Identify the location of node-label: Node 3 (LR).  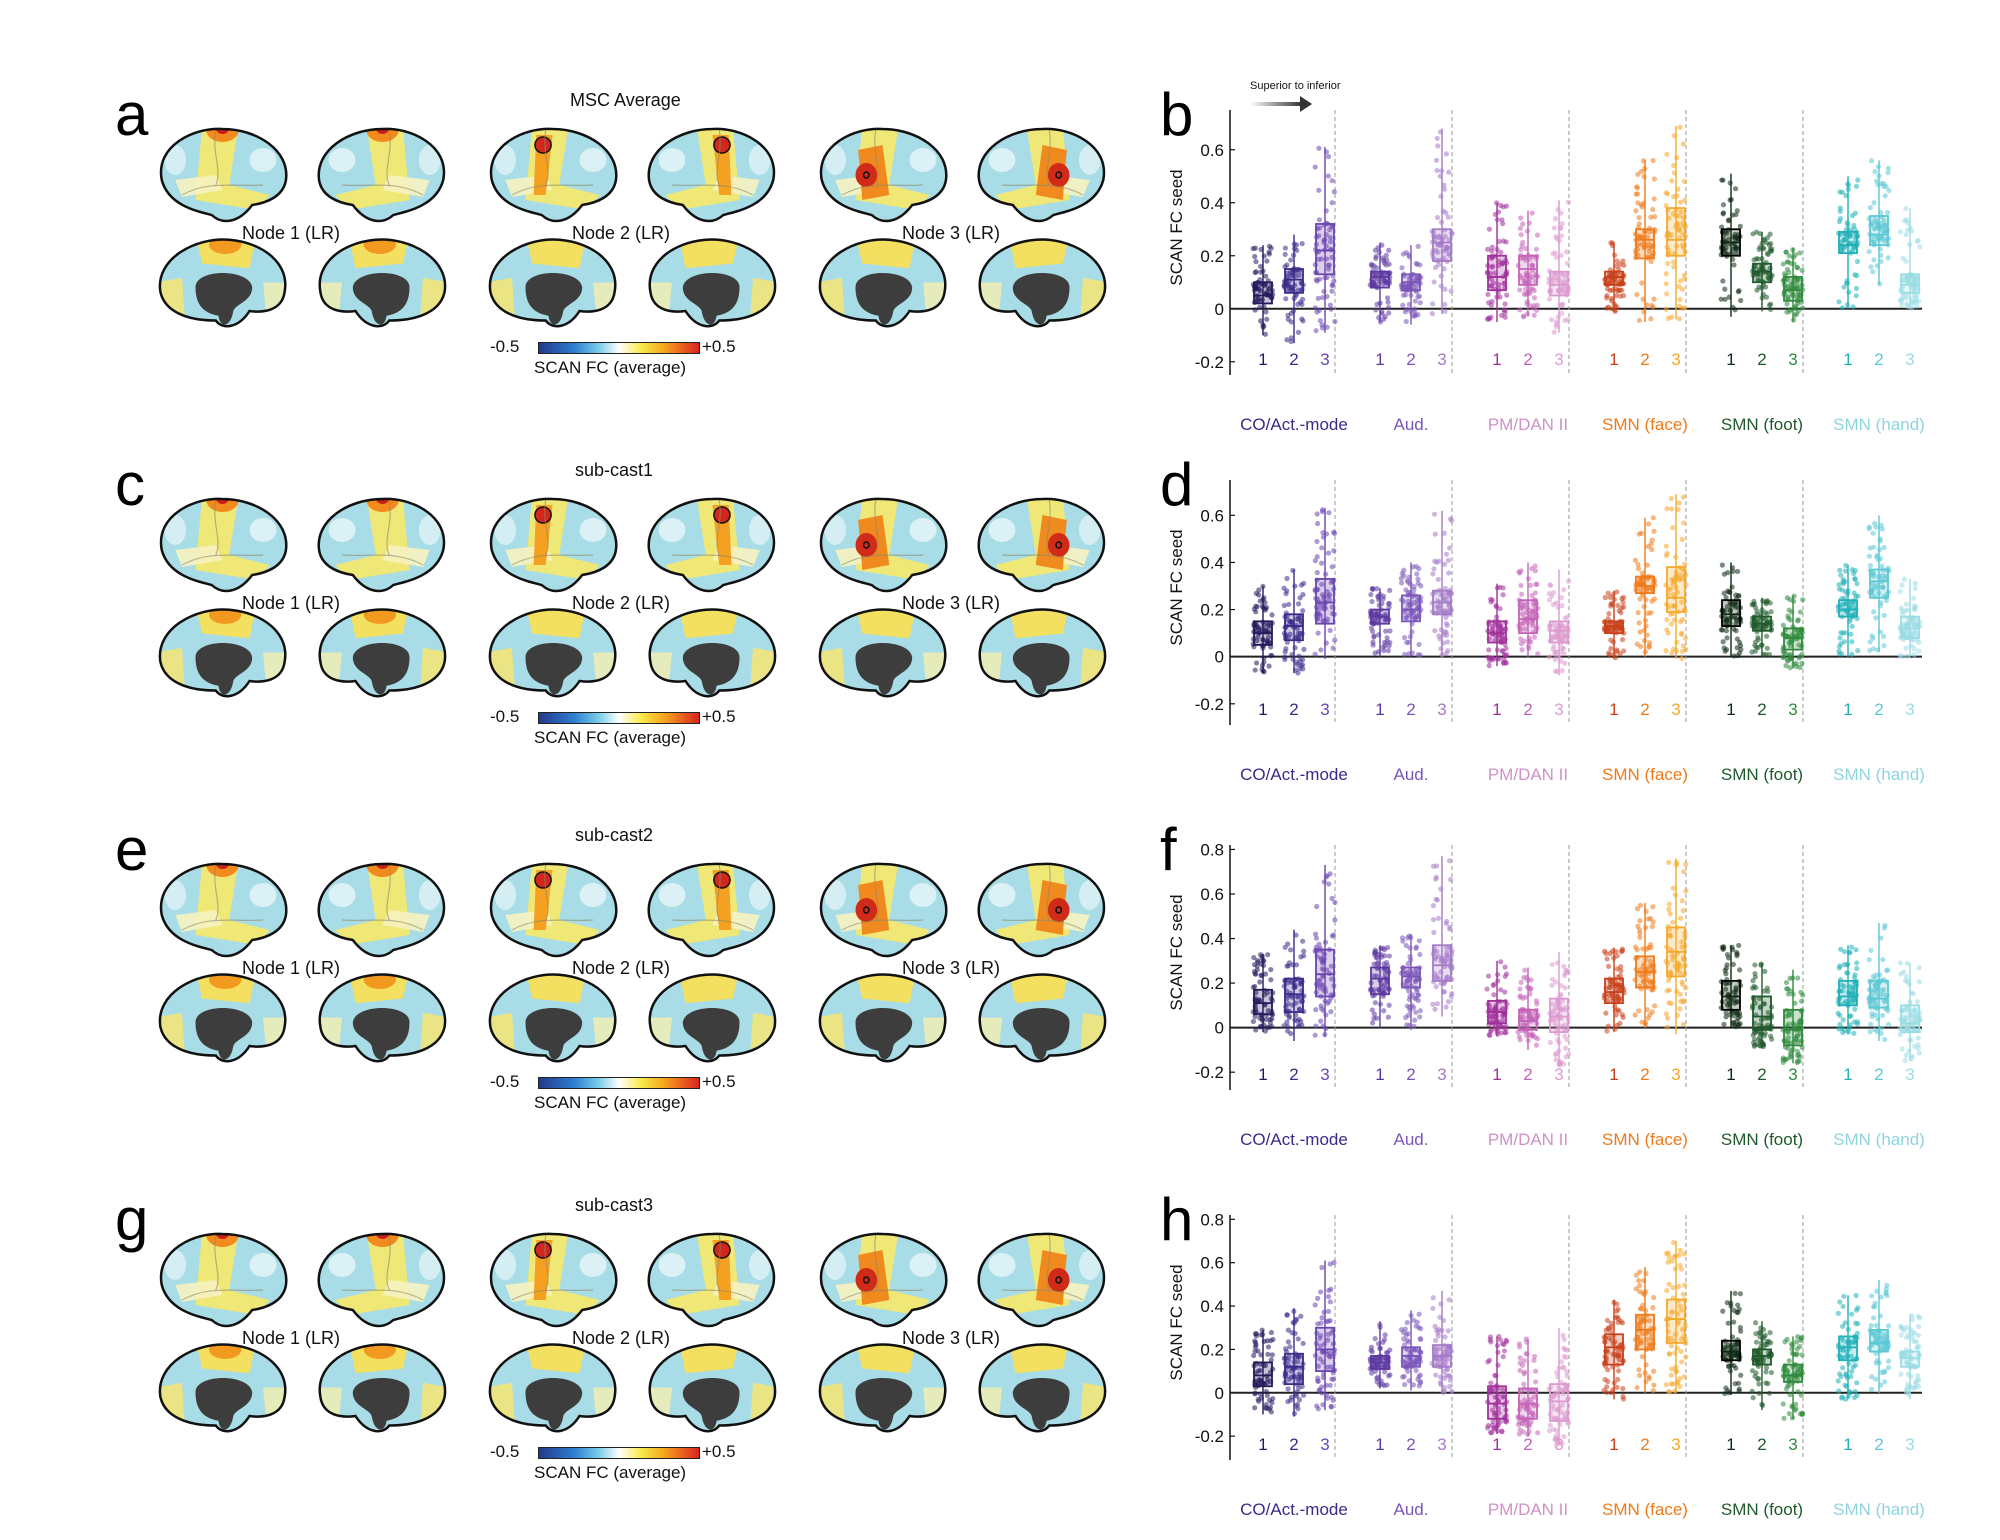
(951, 603).